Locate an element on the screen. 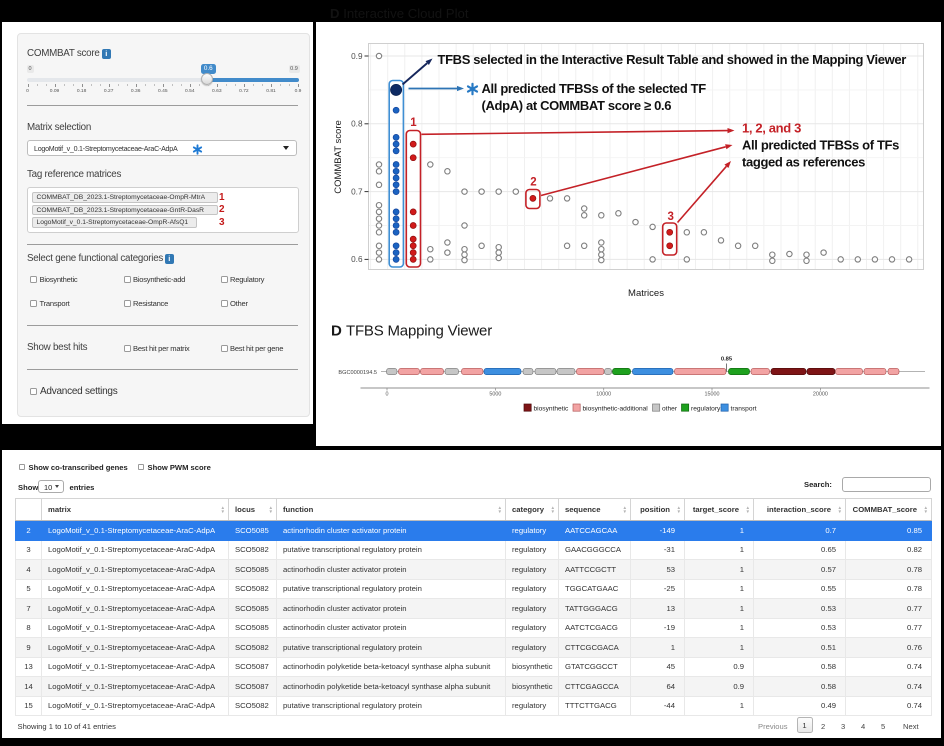 The height and width of the screenshot is (746, 944). svg-text: 1 is located at coordinates (413, 123).